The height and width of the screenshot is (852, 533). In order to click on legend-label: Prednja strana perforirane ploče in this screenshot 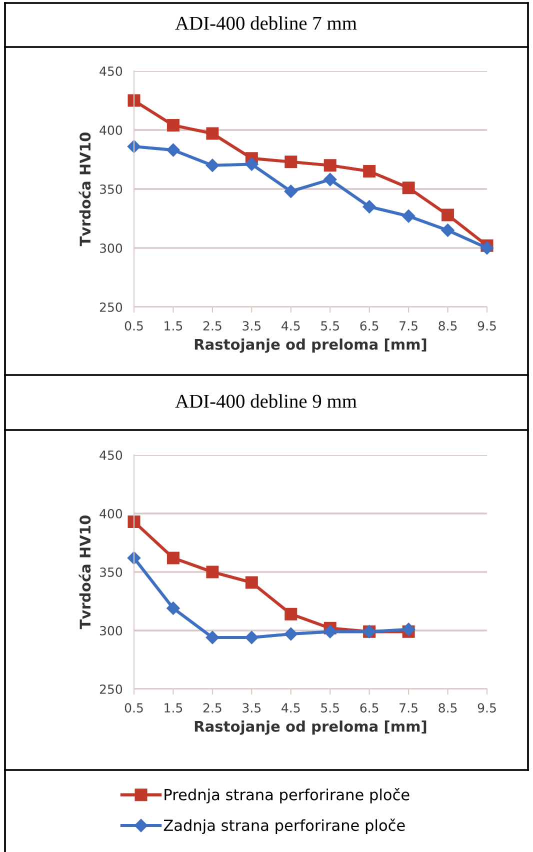, I will do `click(287, 796)`.